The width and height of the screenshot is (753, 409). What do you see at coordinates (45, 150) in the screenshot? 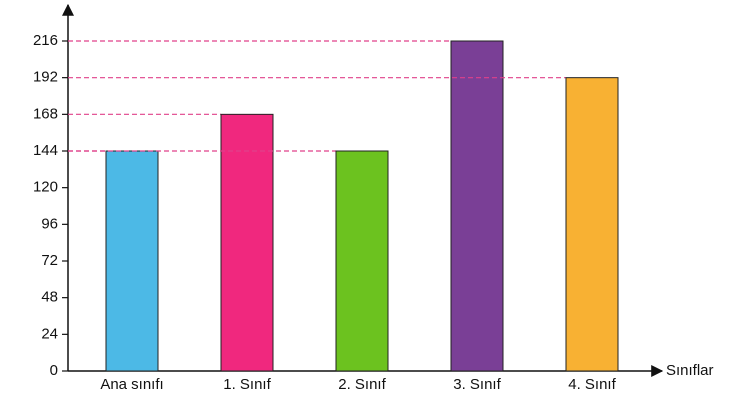
I see `y-tick-label: 144` at bounding box center [45, 150].